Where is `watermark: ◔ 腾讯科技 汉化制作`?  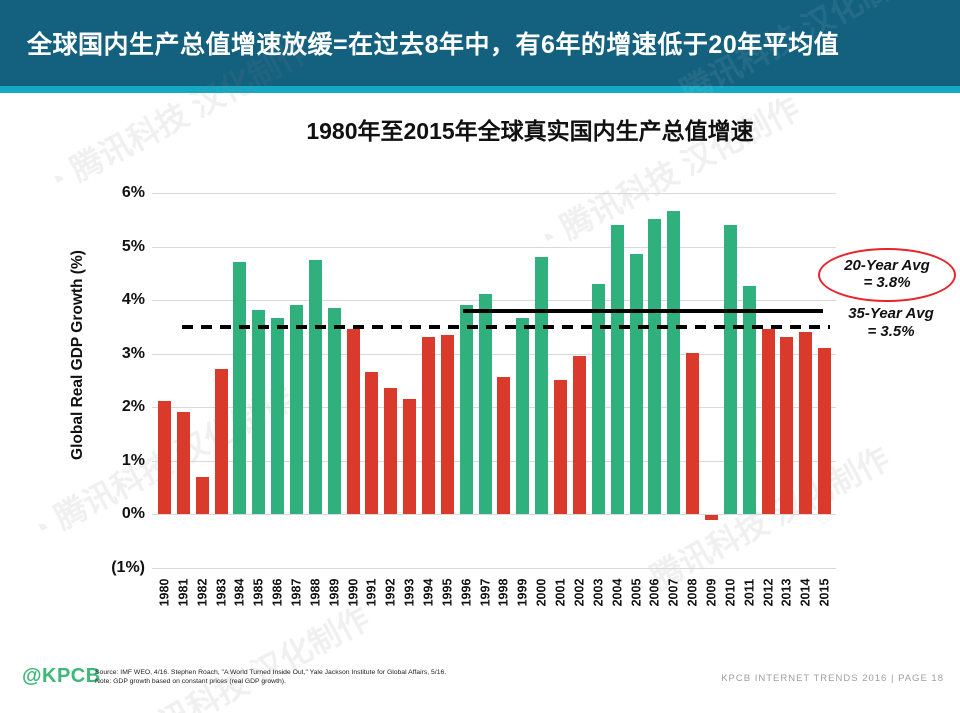 watermark: ◔ 腾讯科技 汉化制作 is located at coordinates (250, 656).